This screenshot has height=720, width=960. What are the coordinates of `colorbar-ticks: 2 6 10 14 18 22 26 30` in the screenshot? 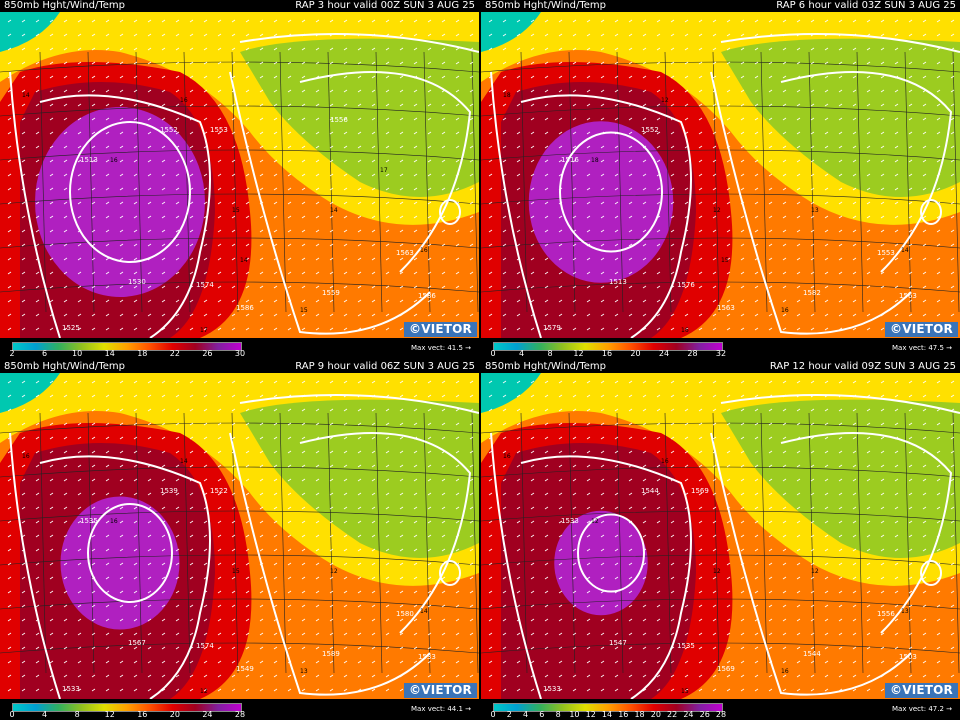 It's located at (127, 354).